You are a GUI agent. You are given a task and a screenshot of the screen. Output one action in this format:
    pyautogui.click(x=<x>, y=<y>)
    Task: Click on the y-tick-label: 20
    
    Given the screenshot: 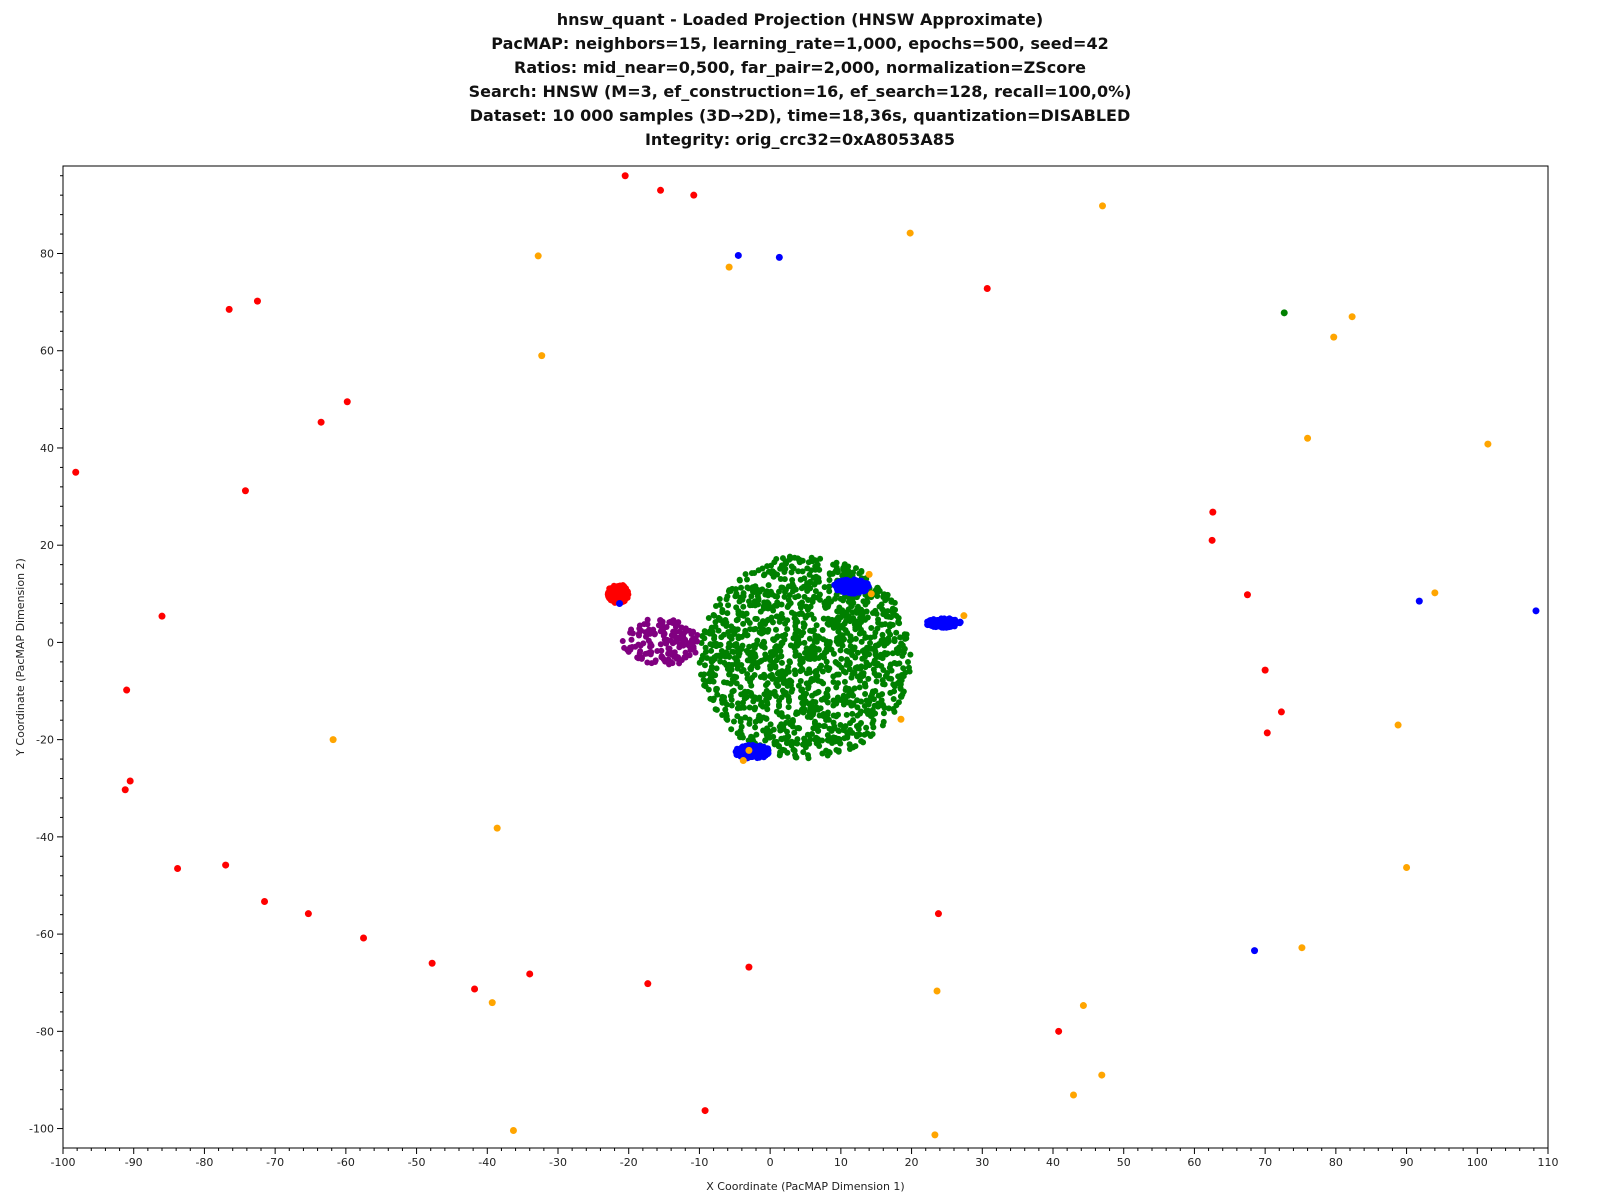 What is the action you would take?
    pyautogui.click(x=47, y=545)
    